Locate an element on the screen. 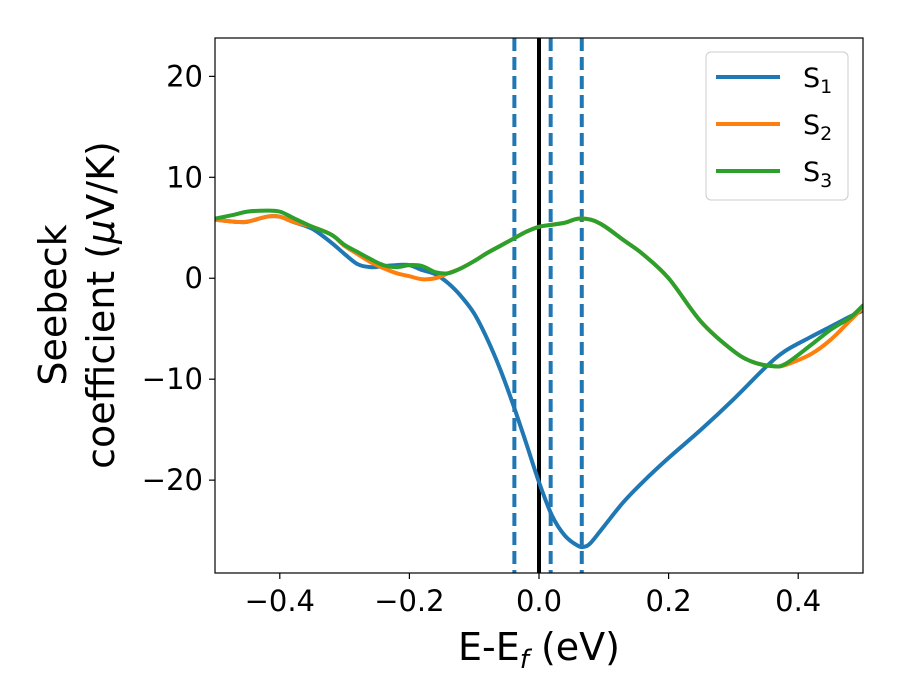 This screenshot has height=700, width=900. legend-label-s2: S2 is located at coordinates (817, 127).